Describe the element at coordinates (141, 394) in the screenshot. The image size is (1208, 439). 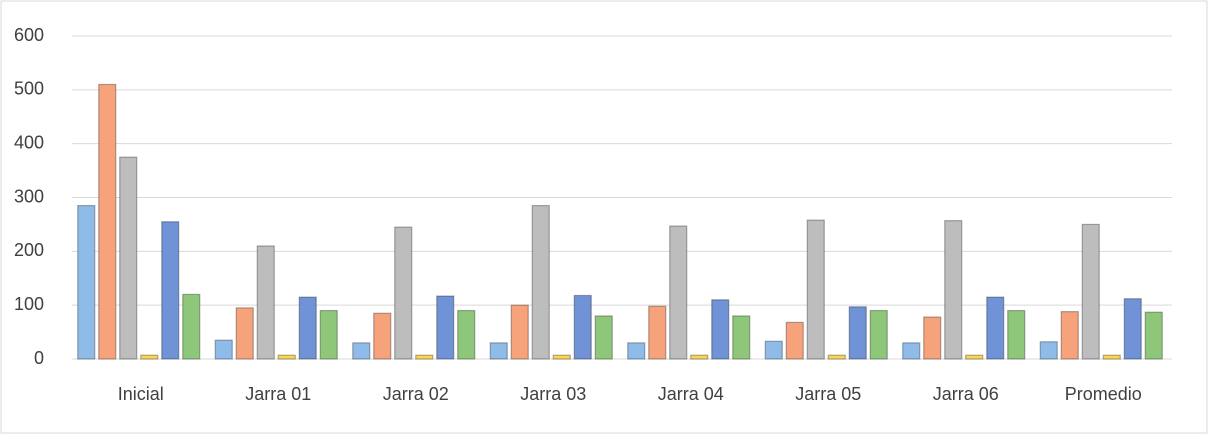
I see `x-tick-label: Inicial` at that location.